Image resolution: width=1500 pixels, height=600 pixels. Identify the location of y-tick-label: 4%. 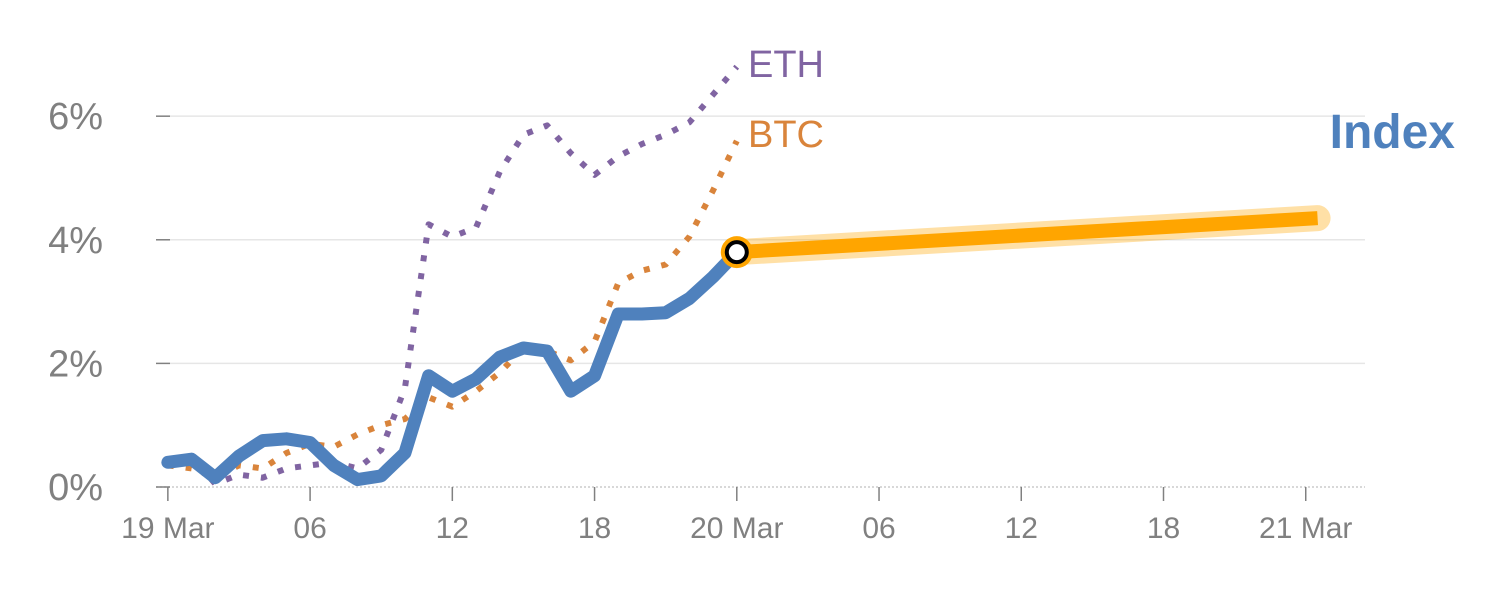
(75, 241).